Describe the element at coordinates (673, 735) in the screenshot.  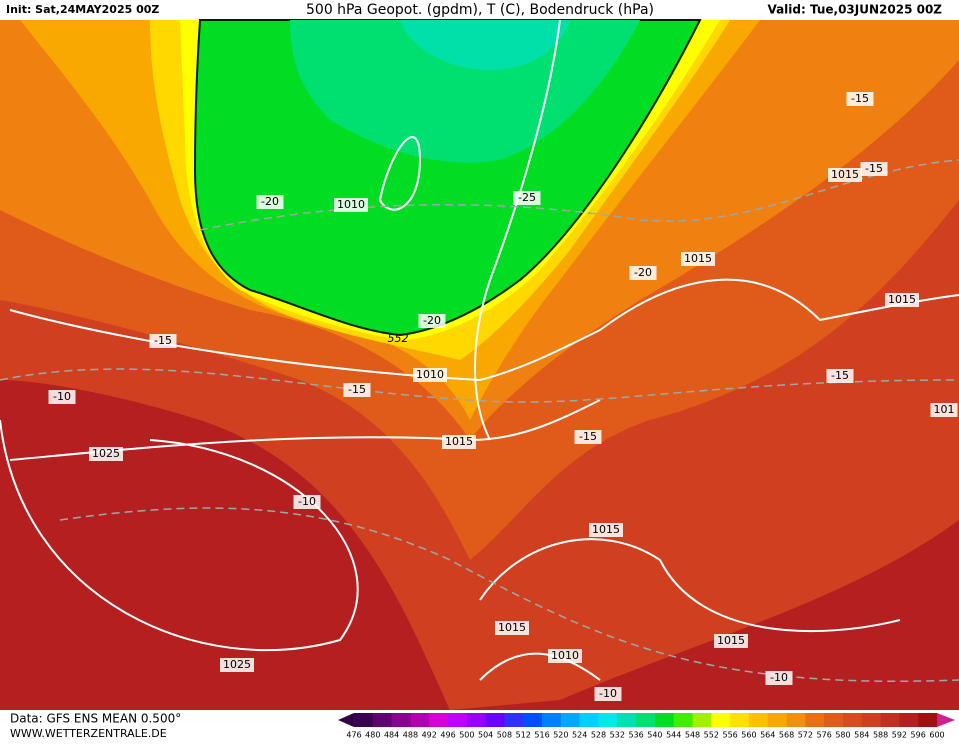
I see `colorbar-label: 544` at that location.